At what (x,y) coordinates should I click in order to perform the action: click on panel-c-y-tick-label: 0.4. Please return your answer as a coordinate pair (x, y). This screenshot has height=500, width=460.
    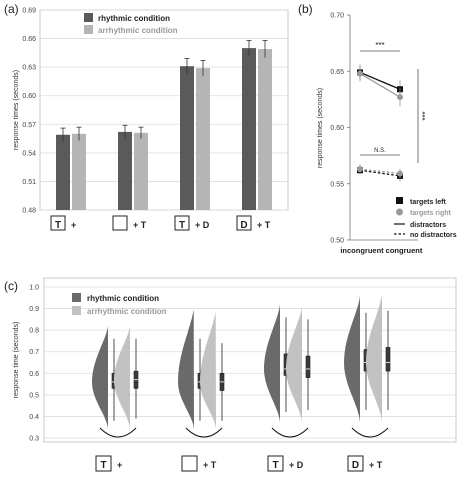
    Looking at the image, I should click on (34, 417).